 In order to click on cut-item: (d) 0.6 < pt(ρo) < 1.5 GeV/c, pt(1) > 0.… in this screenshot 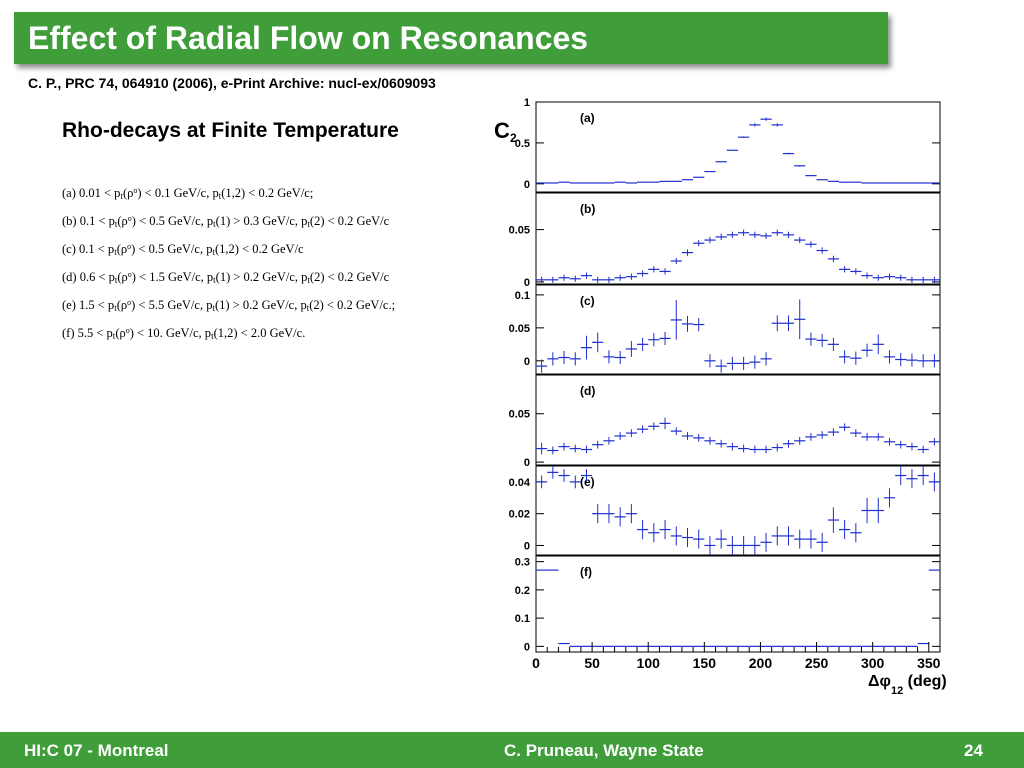, I will do `click(228, 283)`.